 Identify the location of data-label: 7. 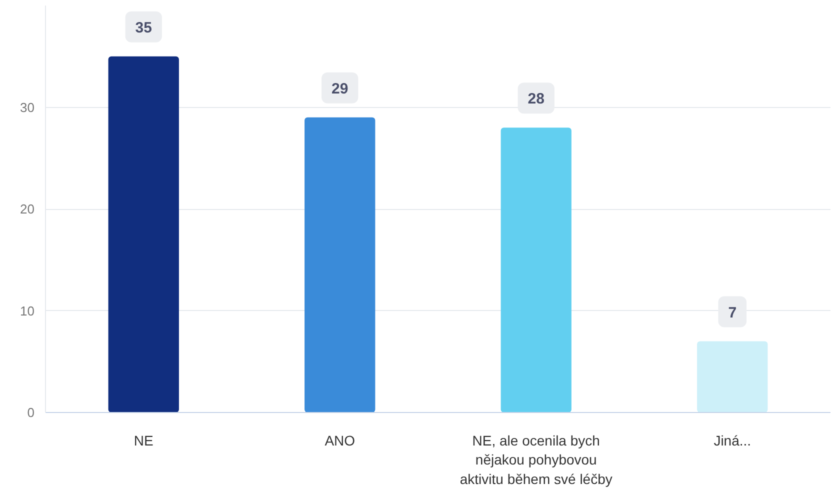
(732, 313).